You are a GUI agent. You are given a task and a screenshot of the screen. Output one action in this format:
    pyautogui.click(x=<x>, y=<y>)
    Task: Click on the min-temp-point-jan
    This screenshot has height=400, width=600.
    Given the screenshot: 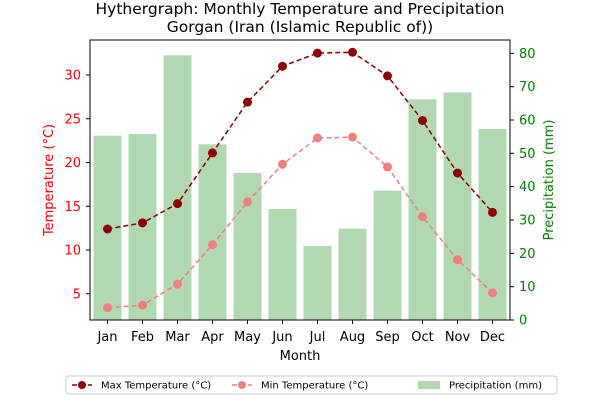 What is the action you would take?
    pyautogui.click(x=107, y=308)
    